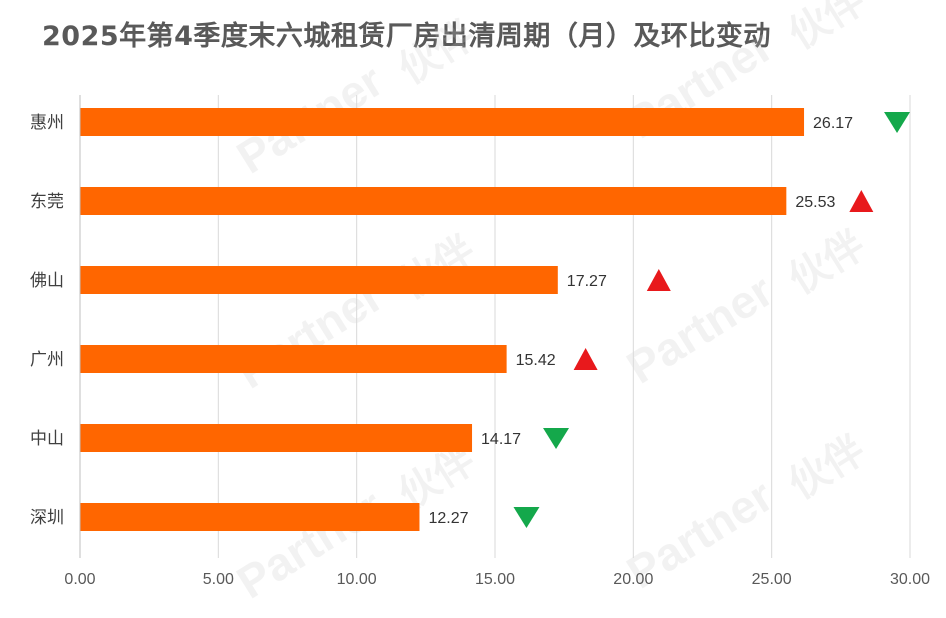  Describe the element at coordinates (47, 439) in the screenshot. I see `category-label: 中山` at that location.